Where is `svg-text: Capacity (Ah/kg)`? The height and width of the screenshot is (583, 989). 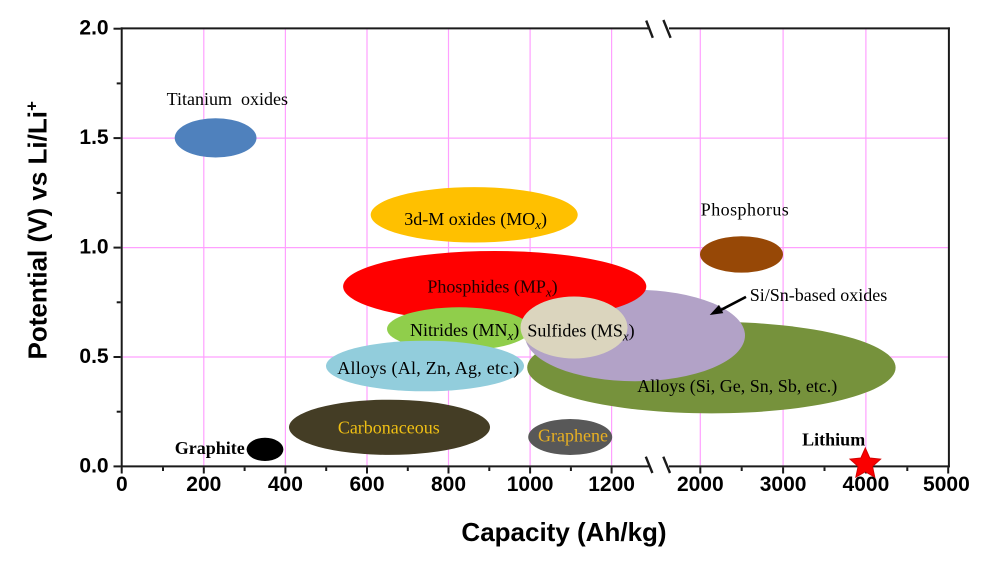 svg-text: Capacity (Ah/kg) is located at coordinates (563, 532).